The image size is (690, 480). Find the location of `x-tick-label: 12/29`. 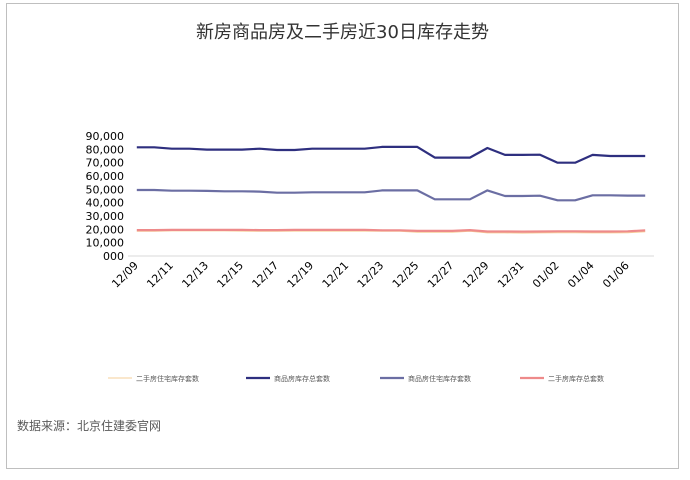

x-tick-label: 12/29 is located at coordinates (476, 275).